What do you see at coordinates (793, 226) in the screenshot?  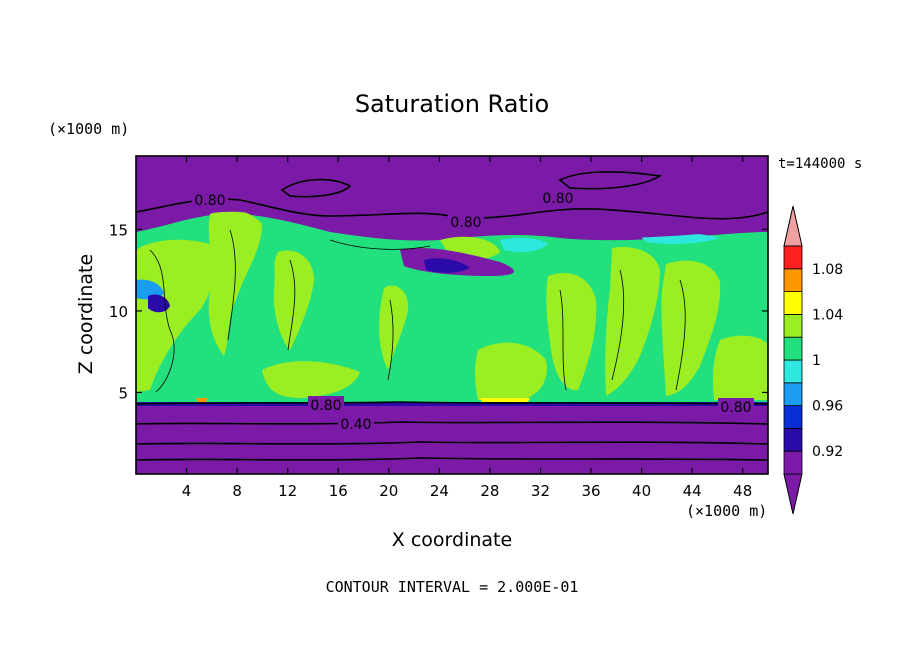 I see `colorbar-top-arrow` at bounding box center [793, 226].